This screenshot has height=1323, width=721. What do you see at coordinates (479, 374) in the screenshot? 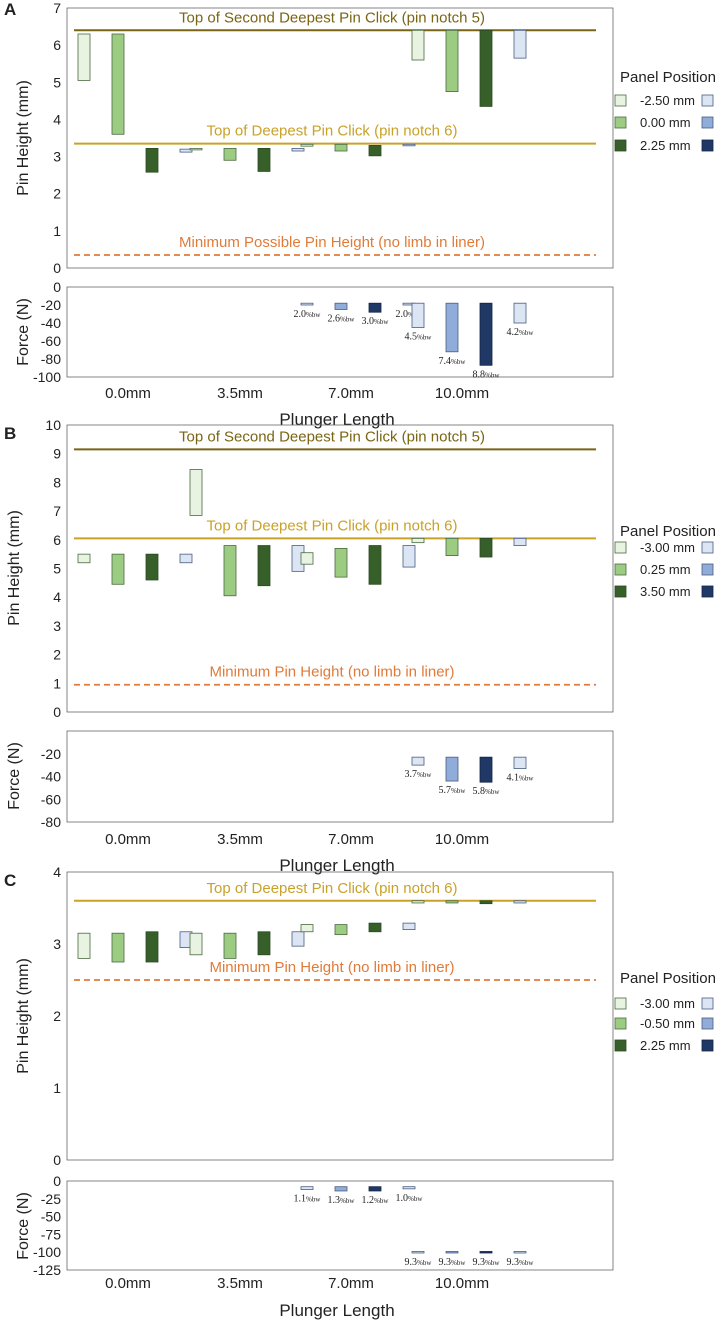
I see `force-bw-value: 8.8` at bounding box center [479, 374].